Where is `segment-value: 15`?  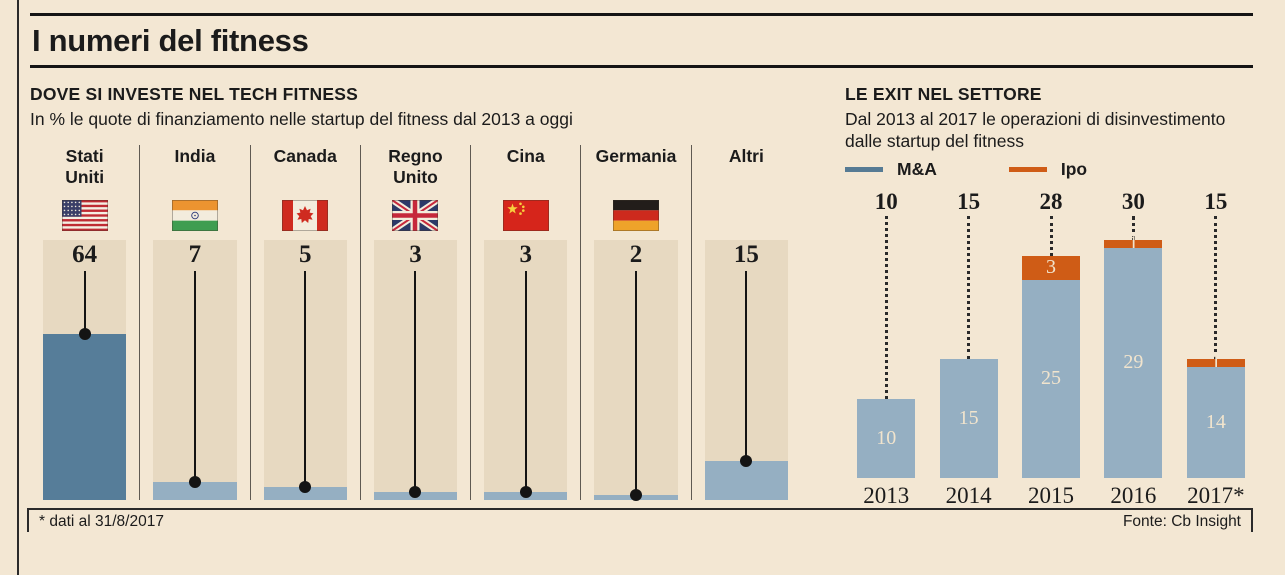
segment-value: 15 is located at coordinates (968, 418).